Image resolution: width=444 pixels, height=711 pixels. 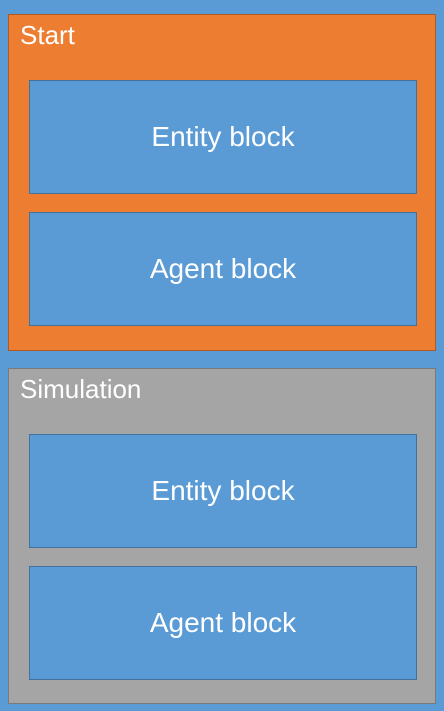 What do you see at coordinates (223, 137) in the screenshot?
I see `start-entity-block: Entity block` at bounding box center [223, 137].